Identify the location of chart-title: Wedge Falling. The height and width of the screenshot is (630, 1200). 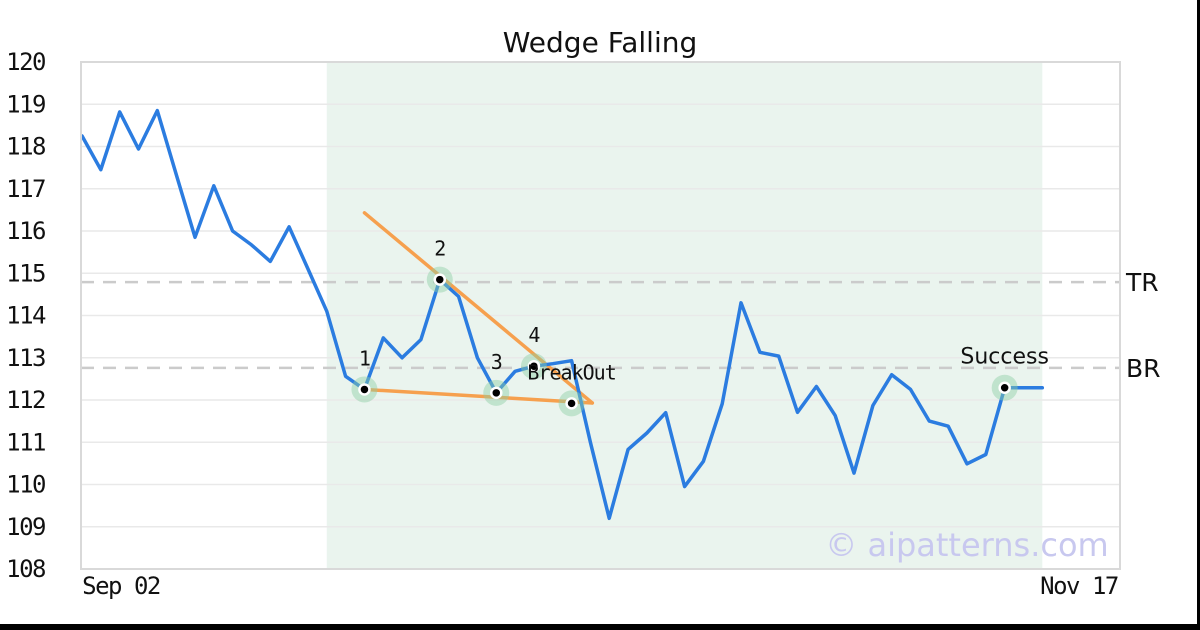
(600, 42).